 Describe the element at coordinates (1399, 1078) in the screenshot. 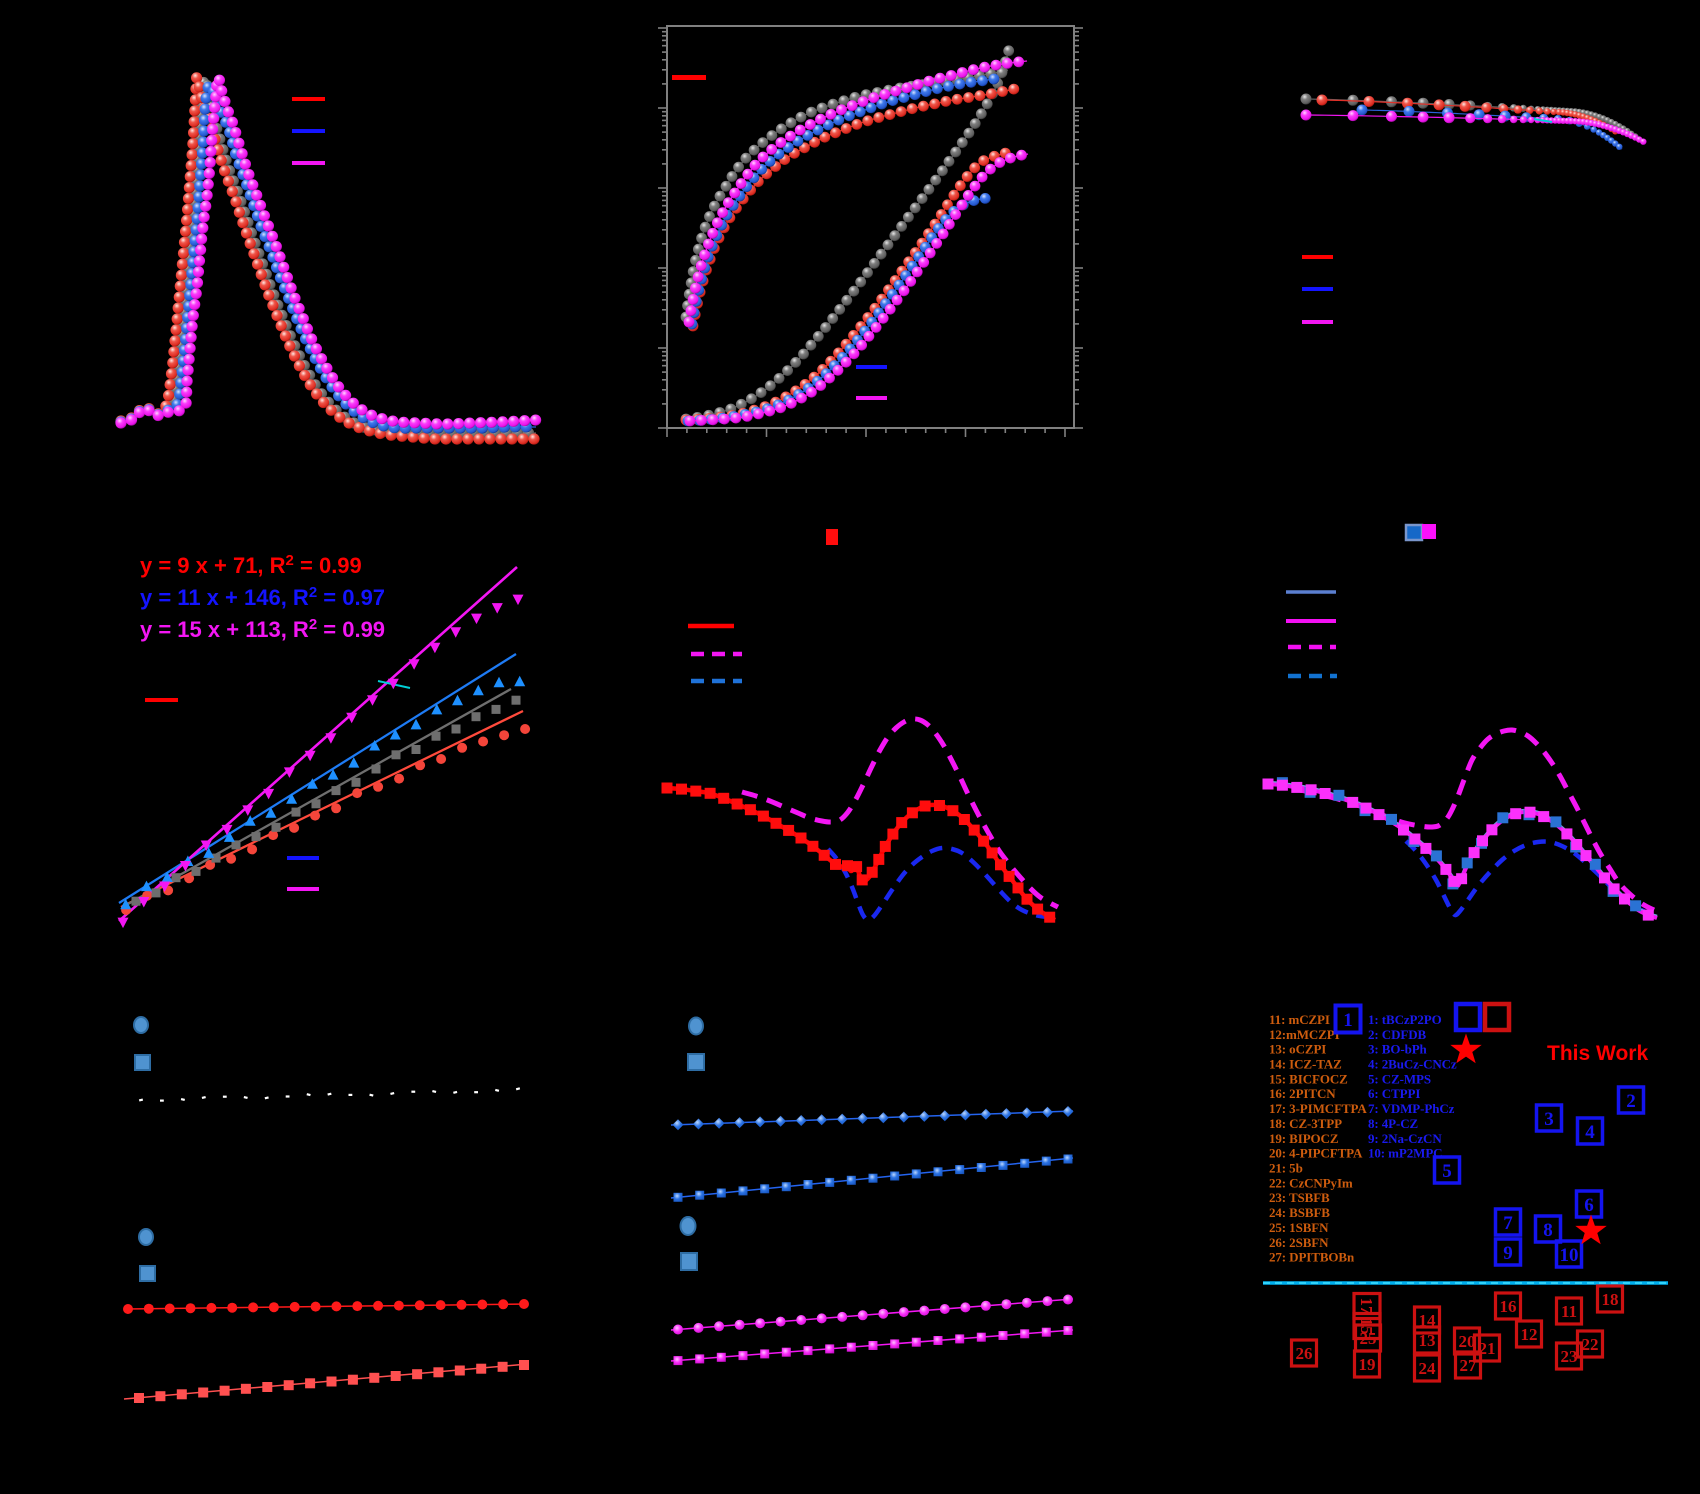

I see `svg-text: 5: CZ-MPS` at that location.